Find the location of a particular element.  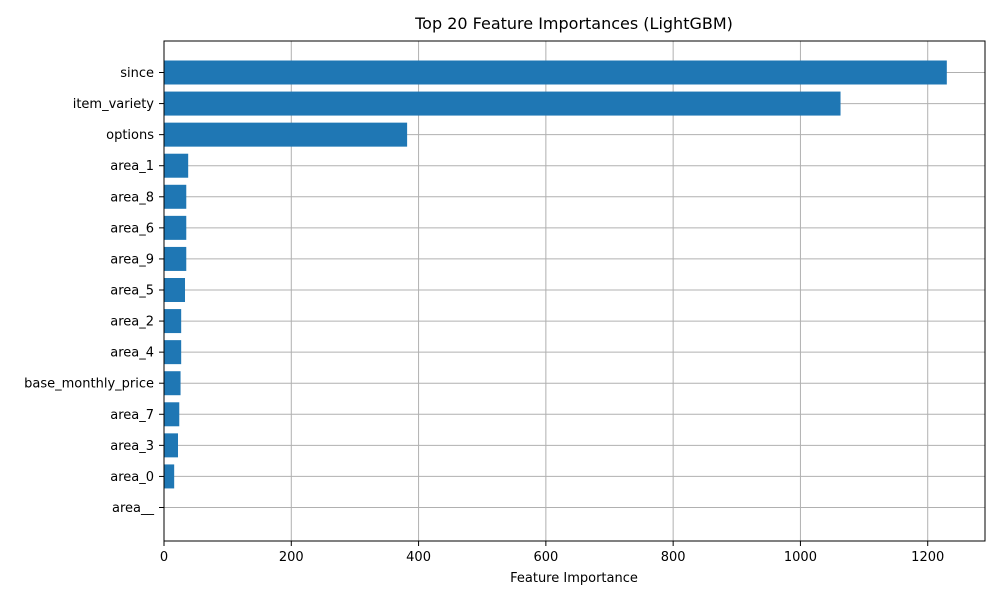

y-tick-label: area_8 is located at coordinates (132, 197).